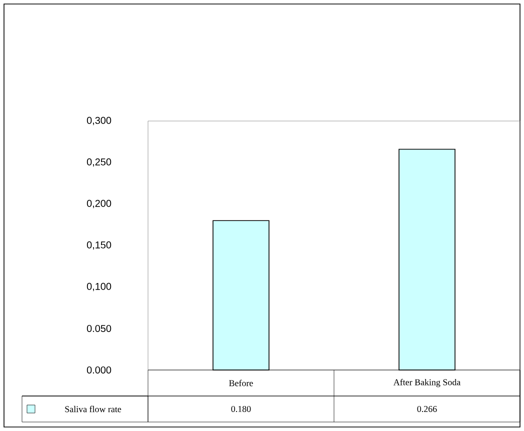 The height and width of the screenshot is (431, 524). What do you see at coordinates (99, 245) in the screenshot?
I see `y-tick-label: 0,150` at bounding box center [99, 245].